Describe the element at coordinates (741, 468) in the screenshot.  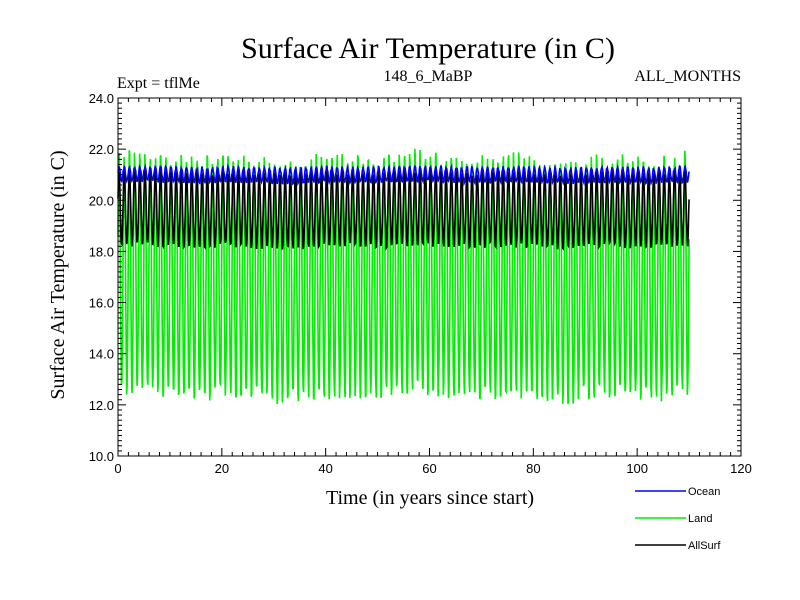
I see `x-tick-label: 120` at that location.